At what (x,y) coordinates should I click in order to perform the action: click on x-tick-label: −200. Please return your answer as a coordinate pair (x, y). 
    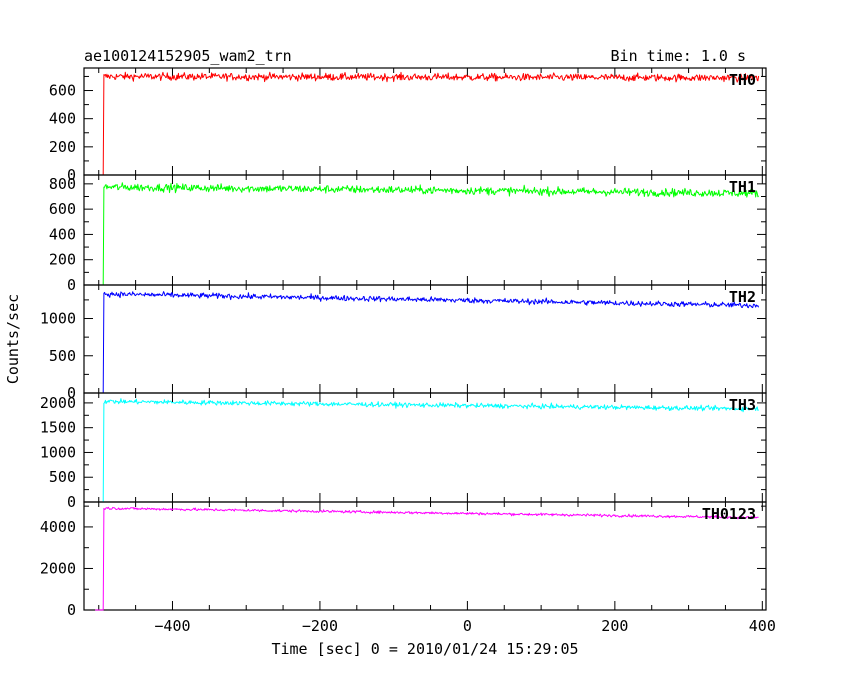
    Looking at the image, I should click on (320, 626).